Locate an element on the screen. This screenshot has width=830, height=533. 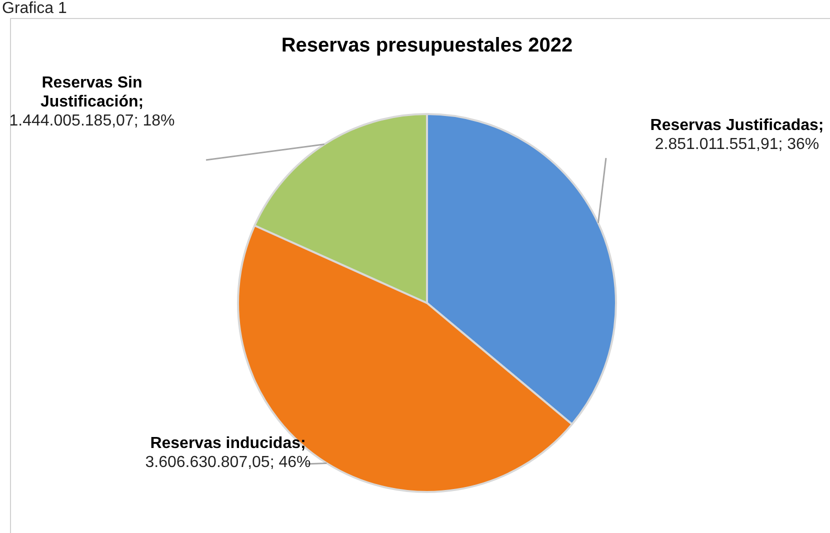
chart-title: Reservas presupuestales 2022 is located at coordinates (427, 45).